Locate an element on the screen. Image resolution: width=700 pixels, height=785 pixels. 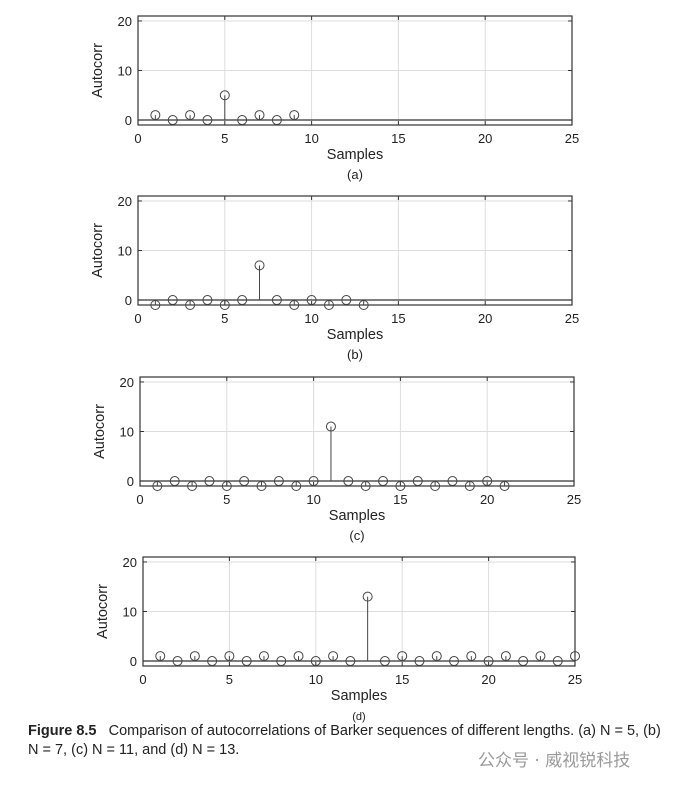
caption-label: Figure 8.5 is located at coordinates (62, 731).